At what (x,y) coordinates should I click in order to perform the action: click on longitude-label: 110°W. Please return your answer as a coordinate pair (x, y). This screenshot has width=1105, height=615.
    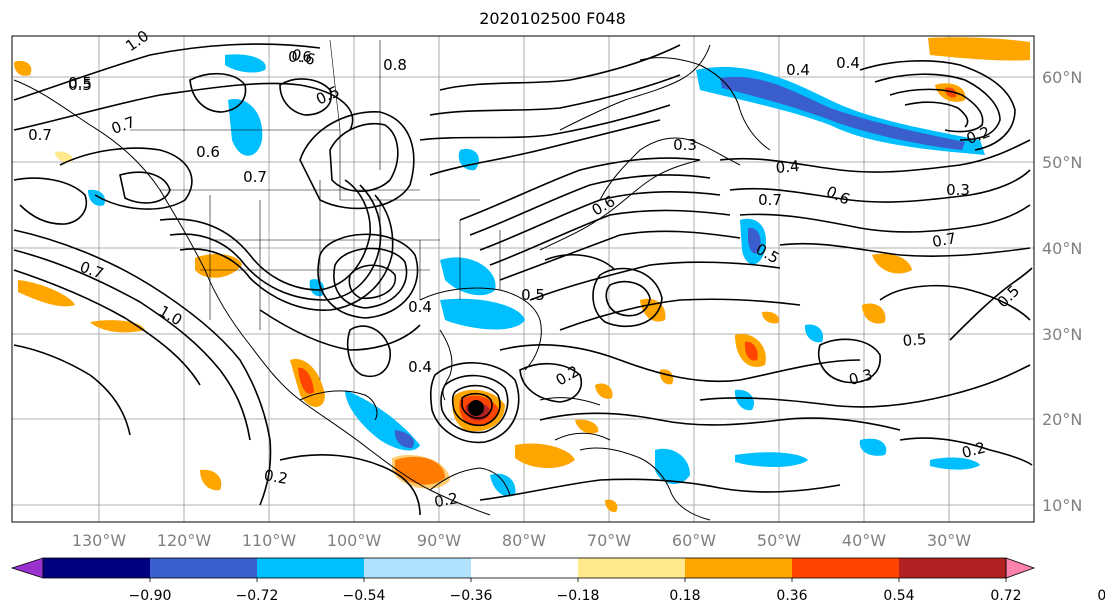
    Looking at the image, I should click on (269, 540).